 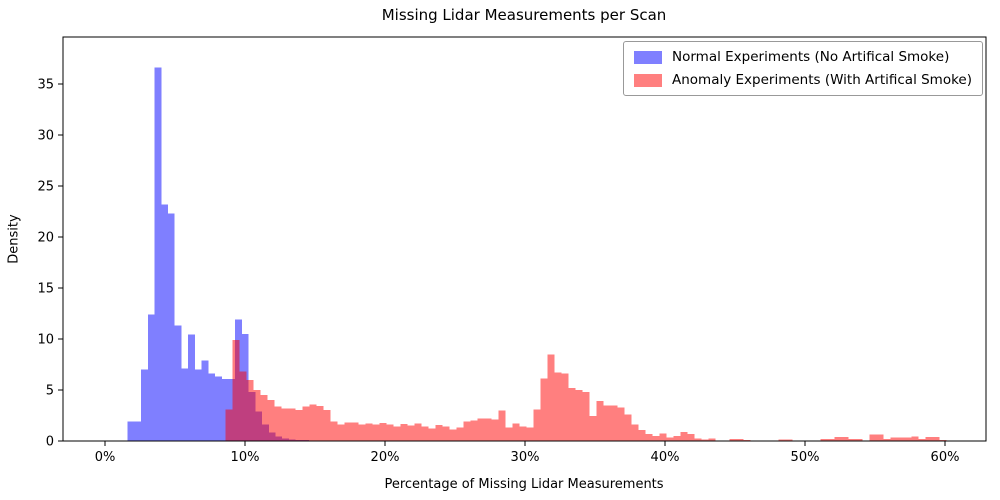 I want to click on legend-swatch-anomaly, so click(x=648, y=80).